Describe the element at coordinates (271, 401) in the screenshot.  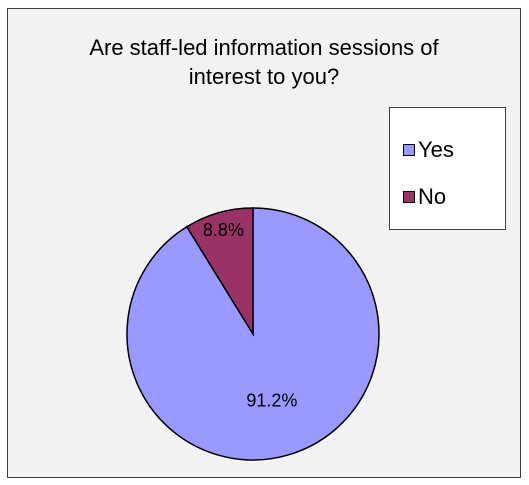
I see `data-label-yes: 91.2%` at that location.